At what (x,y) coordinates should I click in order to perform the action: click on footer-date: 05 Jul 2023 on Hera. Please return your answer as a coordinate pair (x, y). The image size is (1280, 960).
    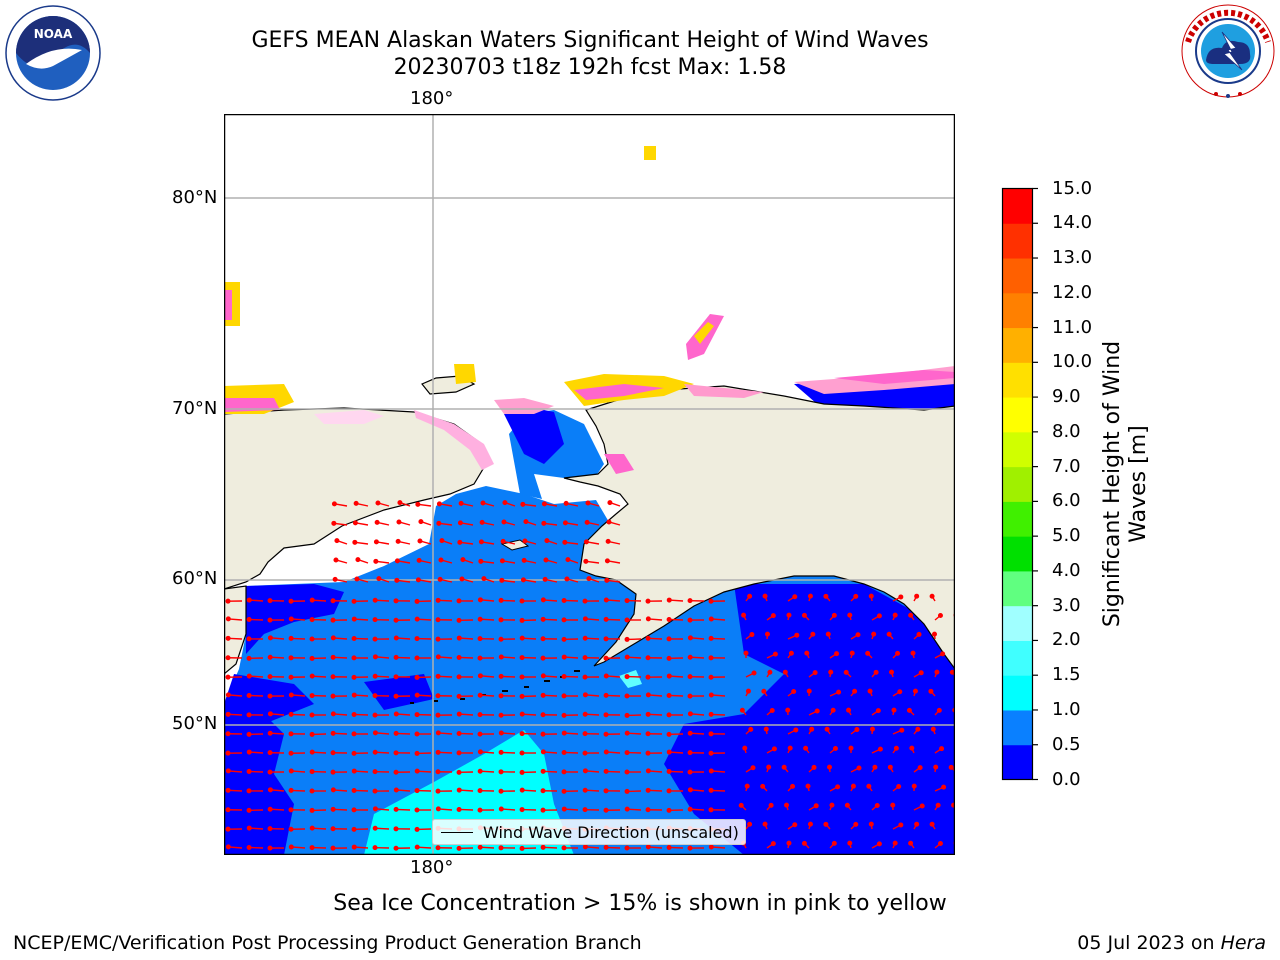
    Looking at the image, I should click on (1171, 943).